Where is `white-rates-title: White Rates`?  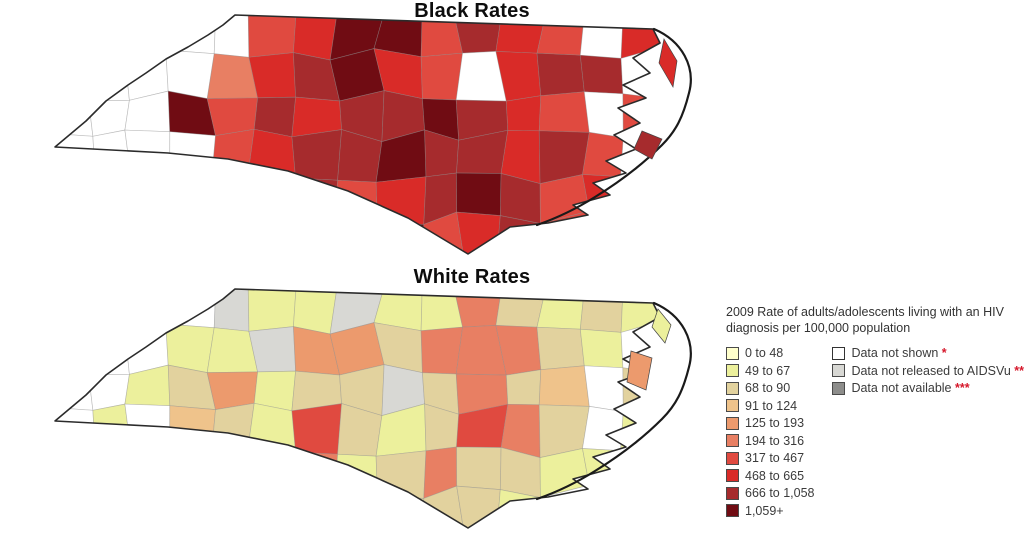
white-rates-title: White Rates is located at coordinates (472, 277).